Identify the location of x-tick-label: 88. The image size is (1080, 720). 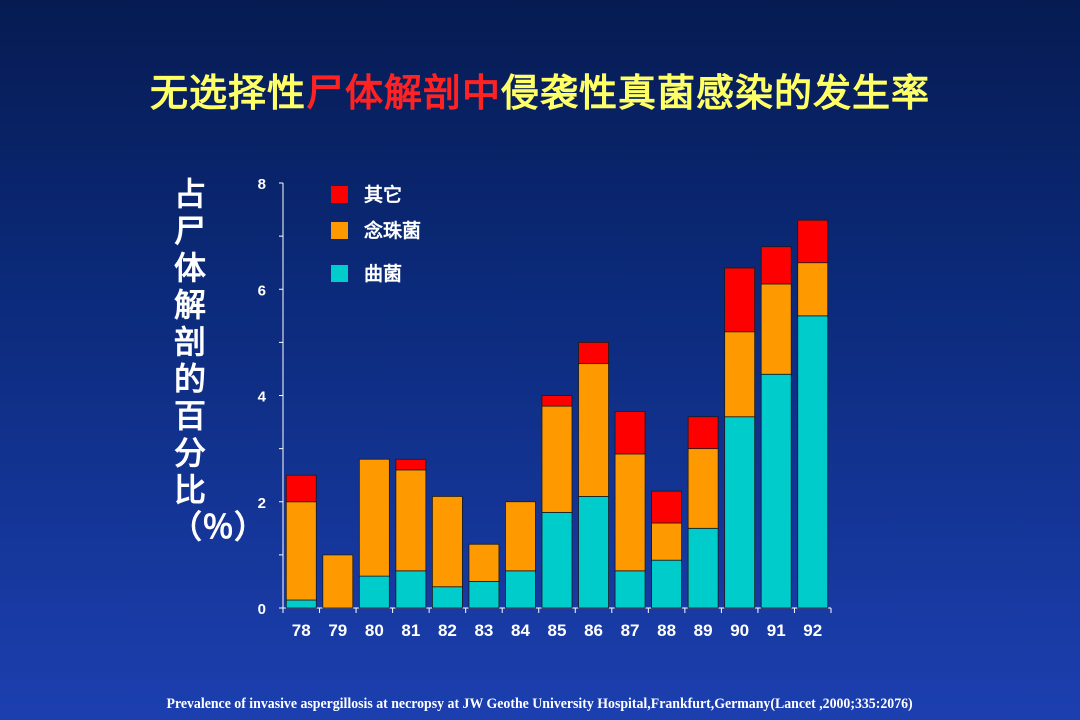
(666, 630).